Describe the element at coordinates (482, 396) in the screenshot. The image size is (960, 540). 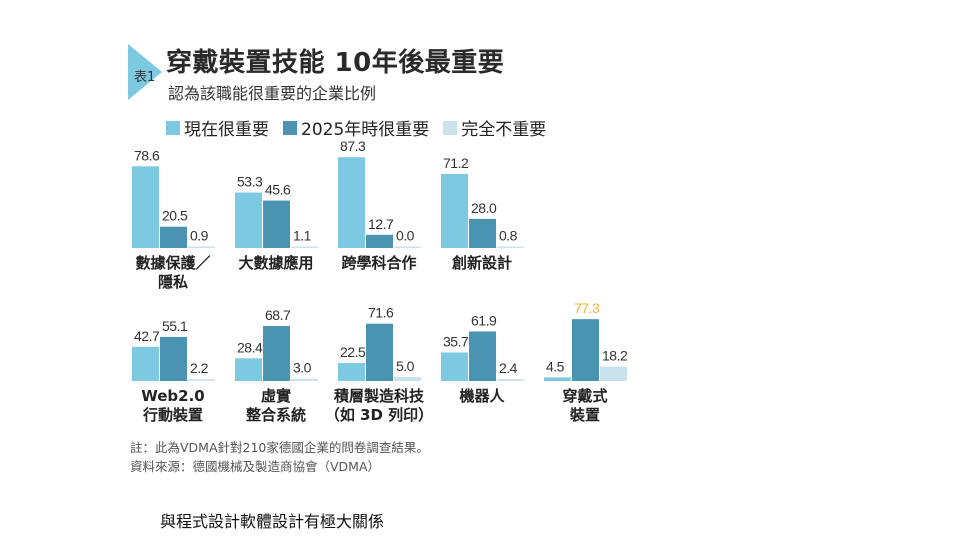
I see `category-label: 機器人` at that location.